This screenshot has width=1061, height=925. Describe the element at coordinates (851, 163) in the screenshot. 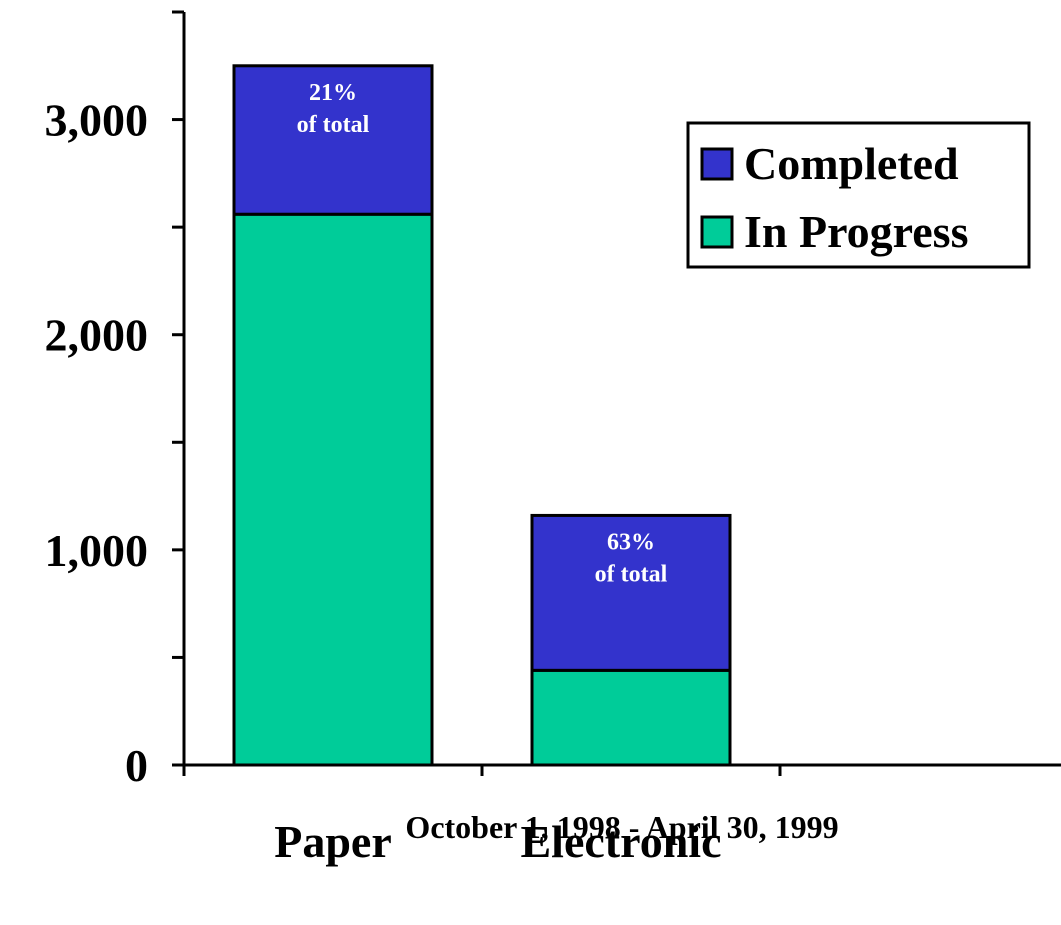

I see `legend-label-completed: Completed` at that location.